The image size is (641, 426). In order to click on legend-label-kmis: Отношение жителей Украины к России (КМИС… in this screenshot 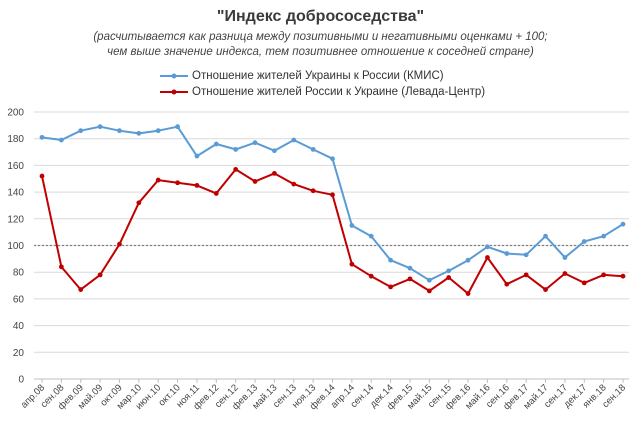, I will do `click(318, 76)`.